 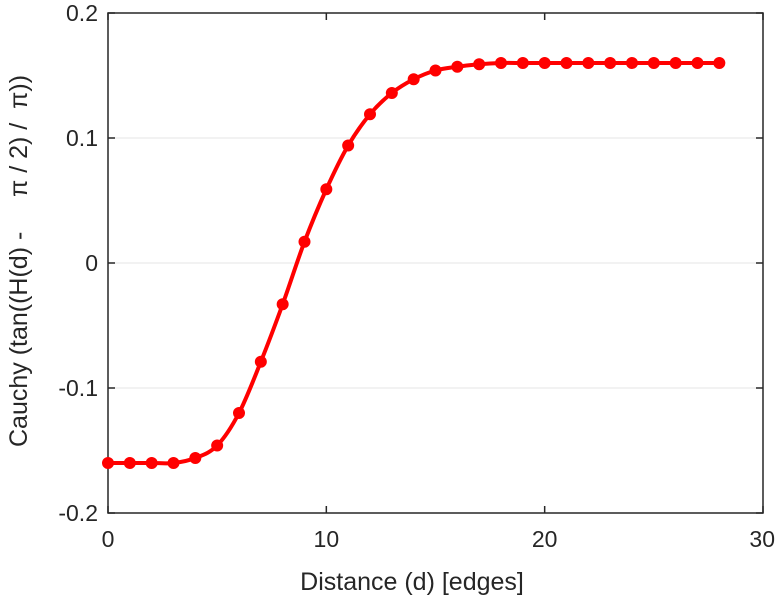 I want to click on x-axis-label: Distance (d) [edges], so click(x=412, y=582).